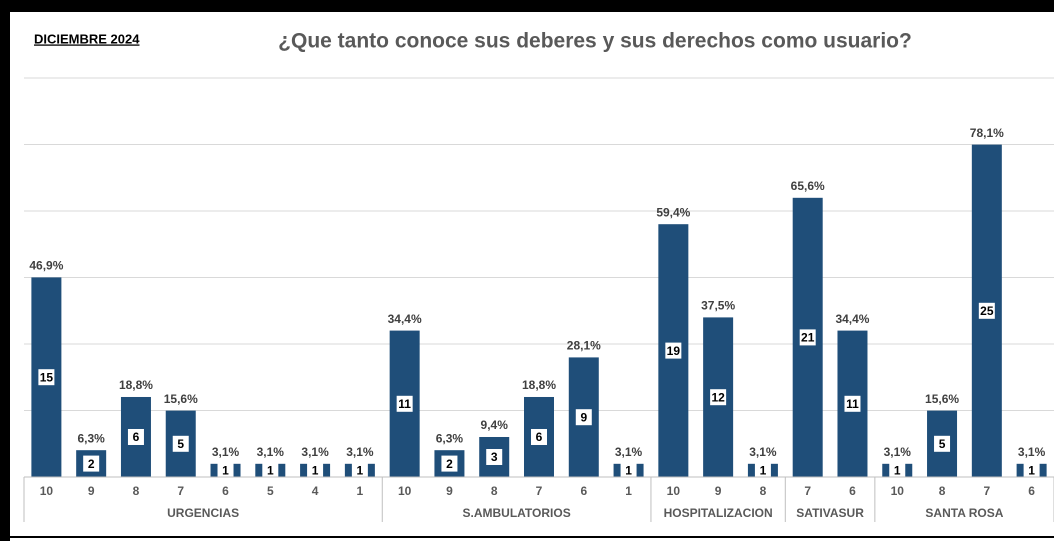  What do you see at coordinates (5, 270) in the screenshot?
I see `frame-left` at bounding box center [5, 270].